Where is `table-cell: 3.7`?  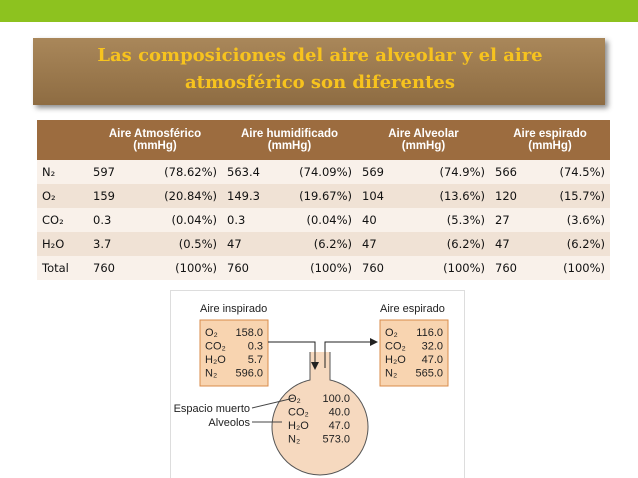
table-cell: 3.7 is located at coordinates (114, 244).